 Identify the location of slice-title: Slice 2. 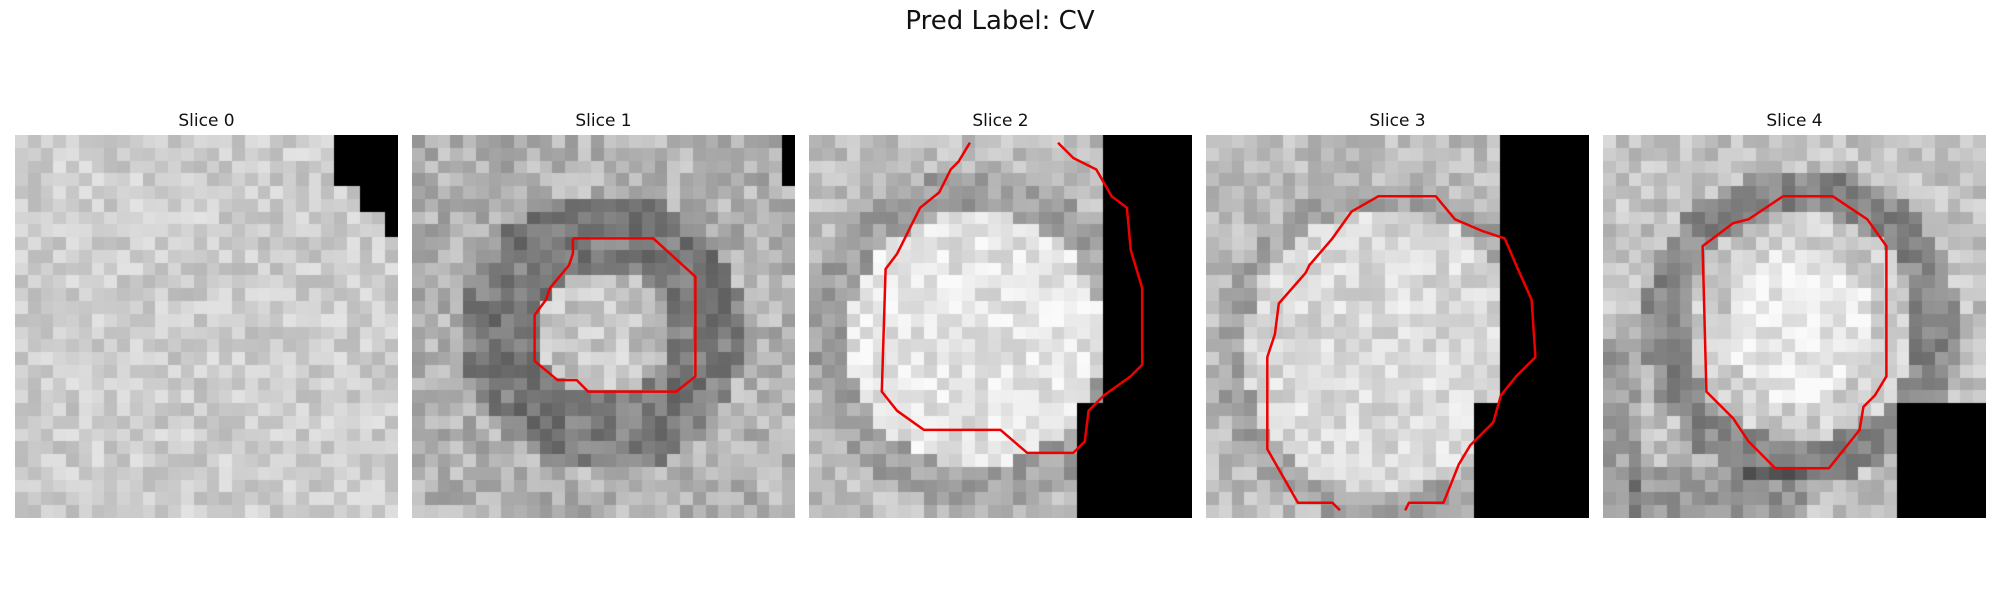
(1000, 121).